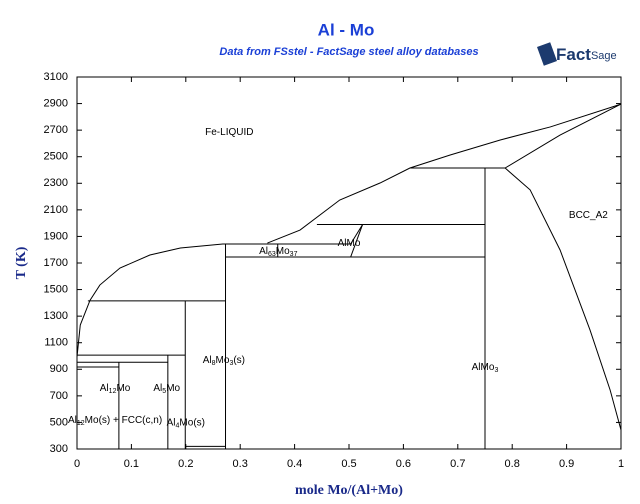  I want to click on region-label: Al12Mo(s) + FCC(c,n), so click(115, 420).